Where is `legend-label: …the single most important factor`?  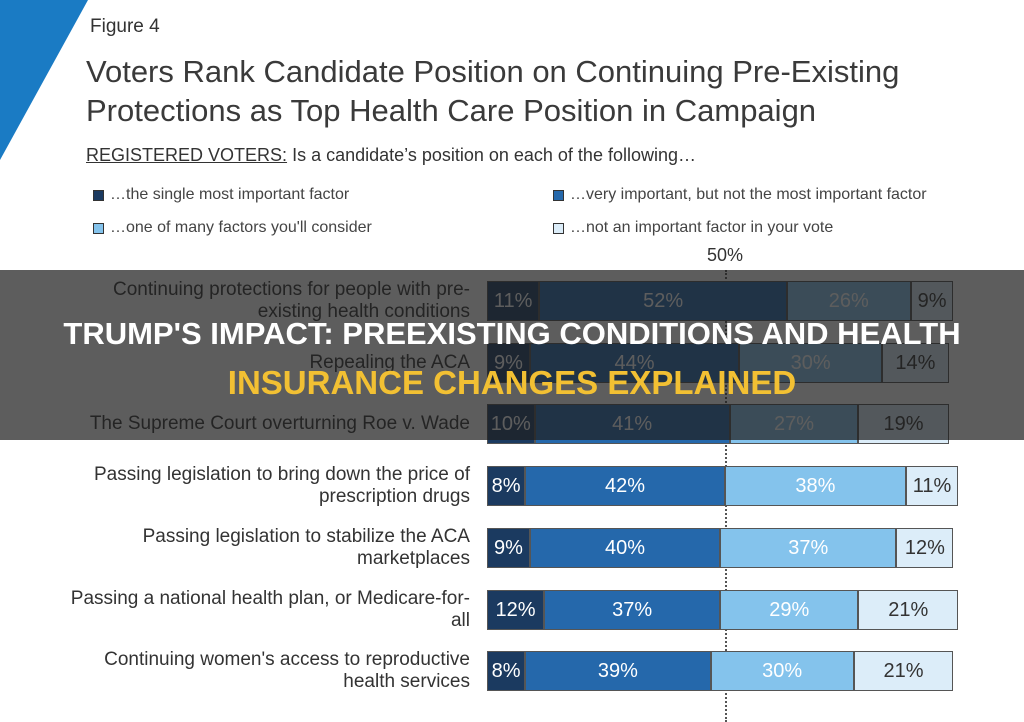 legend-label: …the single most important factor is located at coordinates (230, 194).